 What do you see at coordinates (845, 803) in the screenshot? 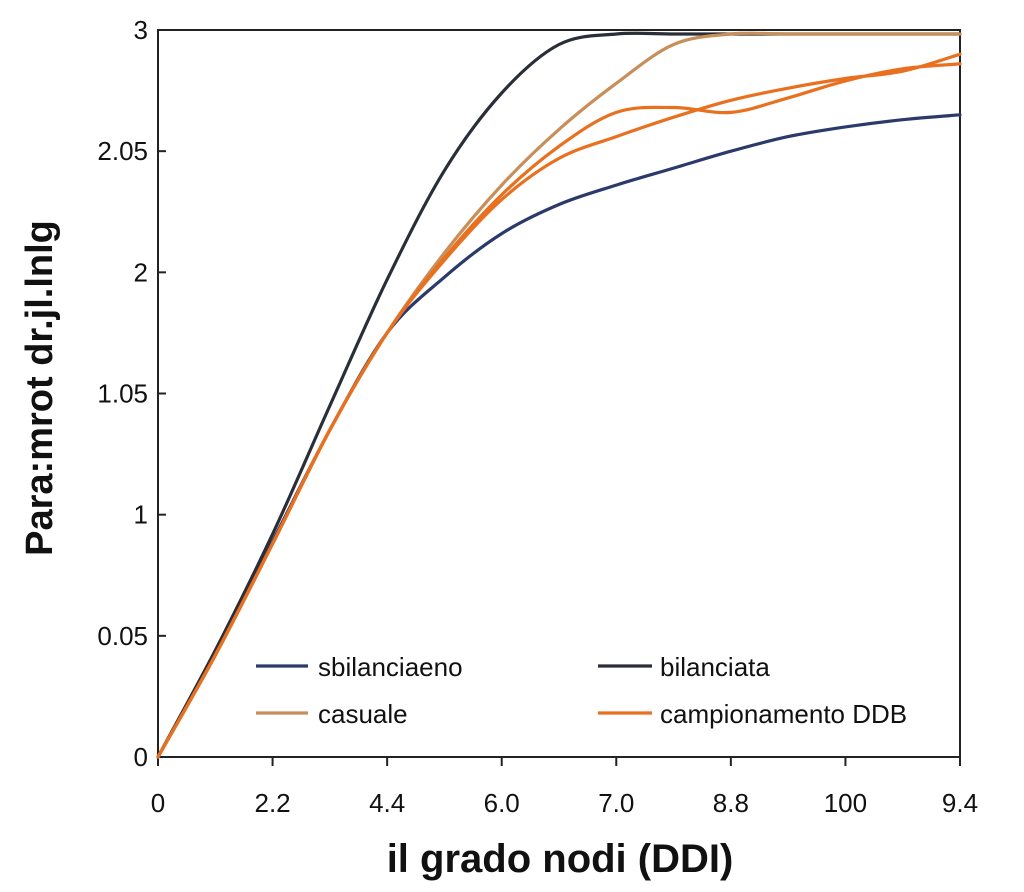
I see `x-tick-label: 100` at bounding box center [845, 803].